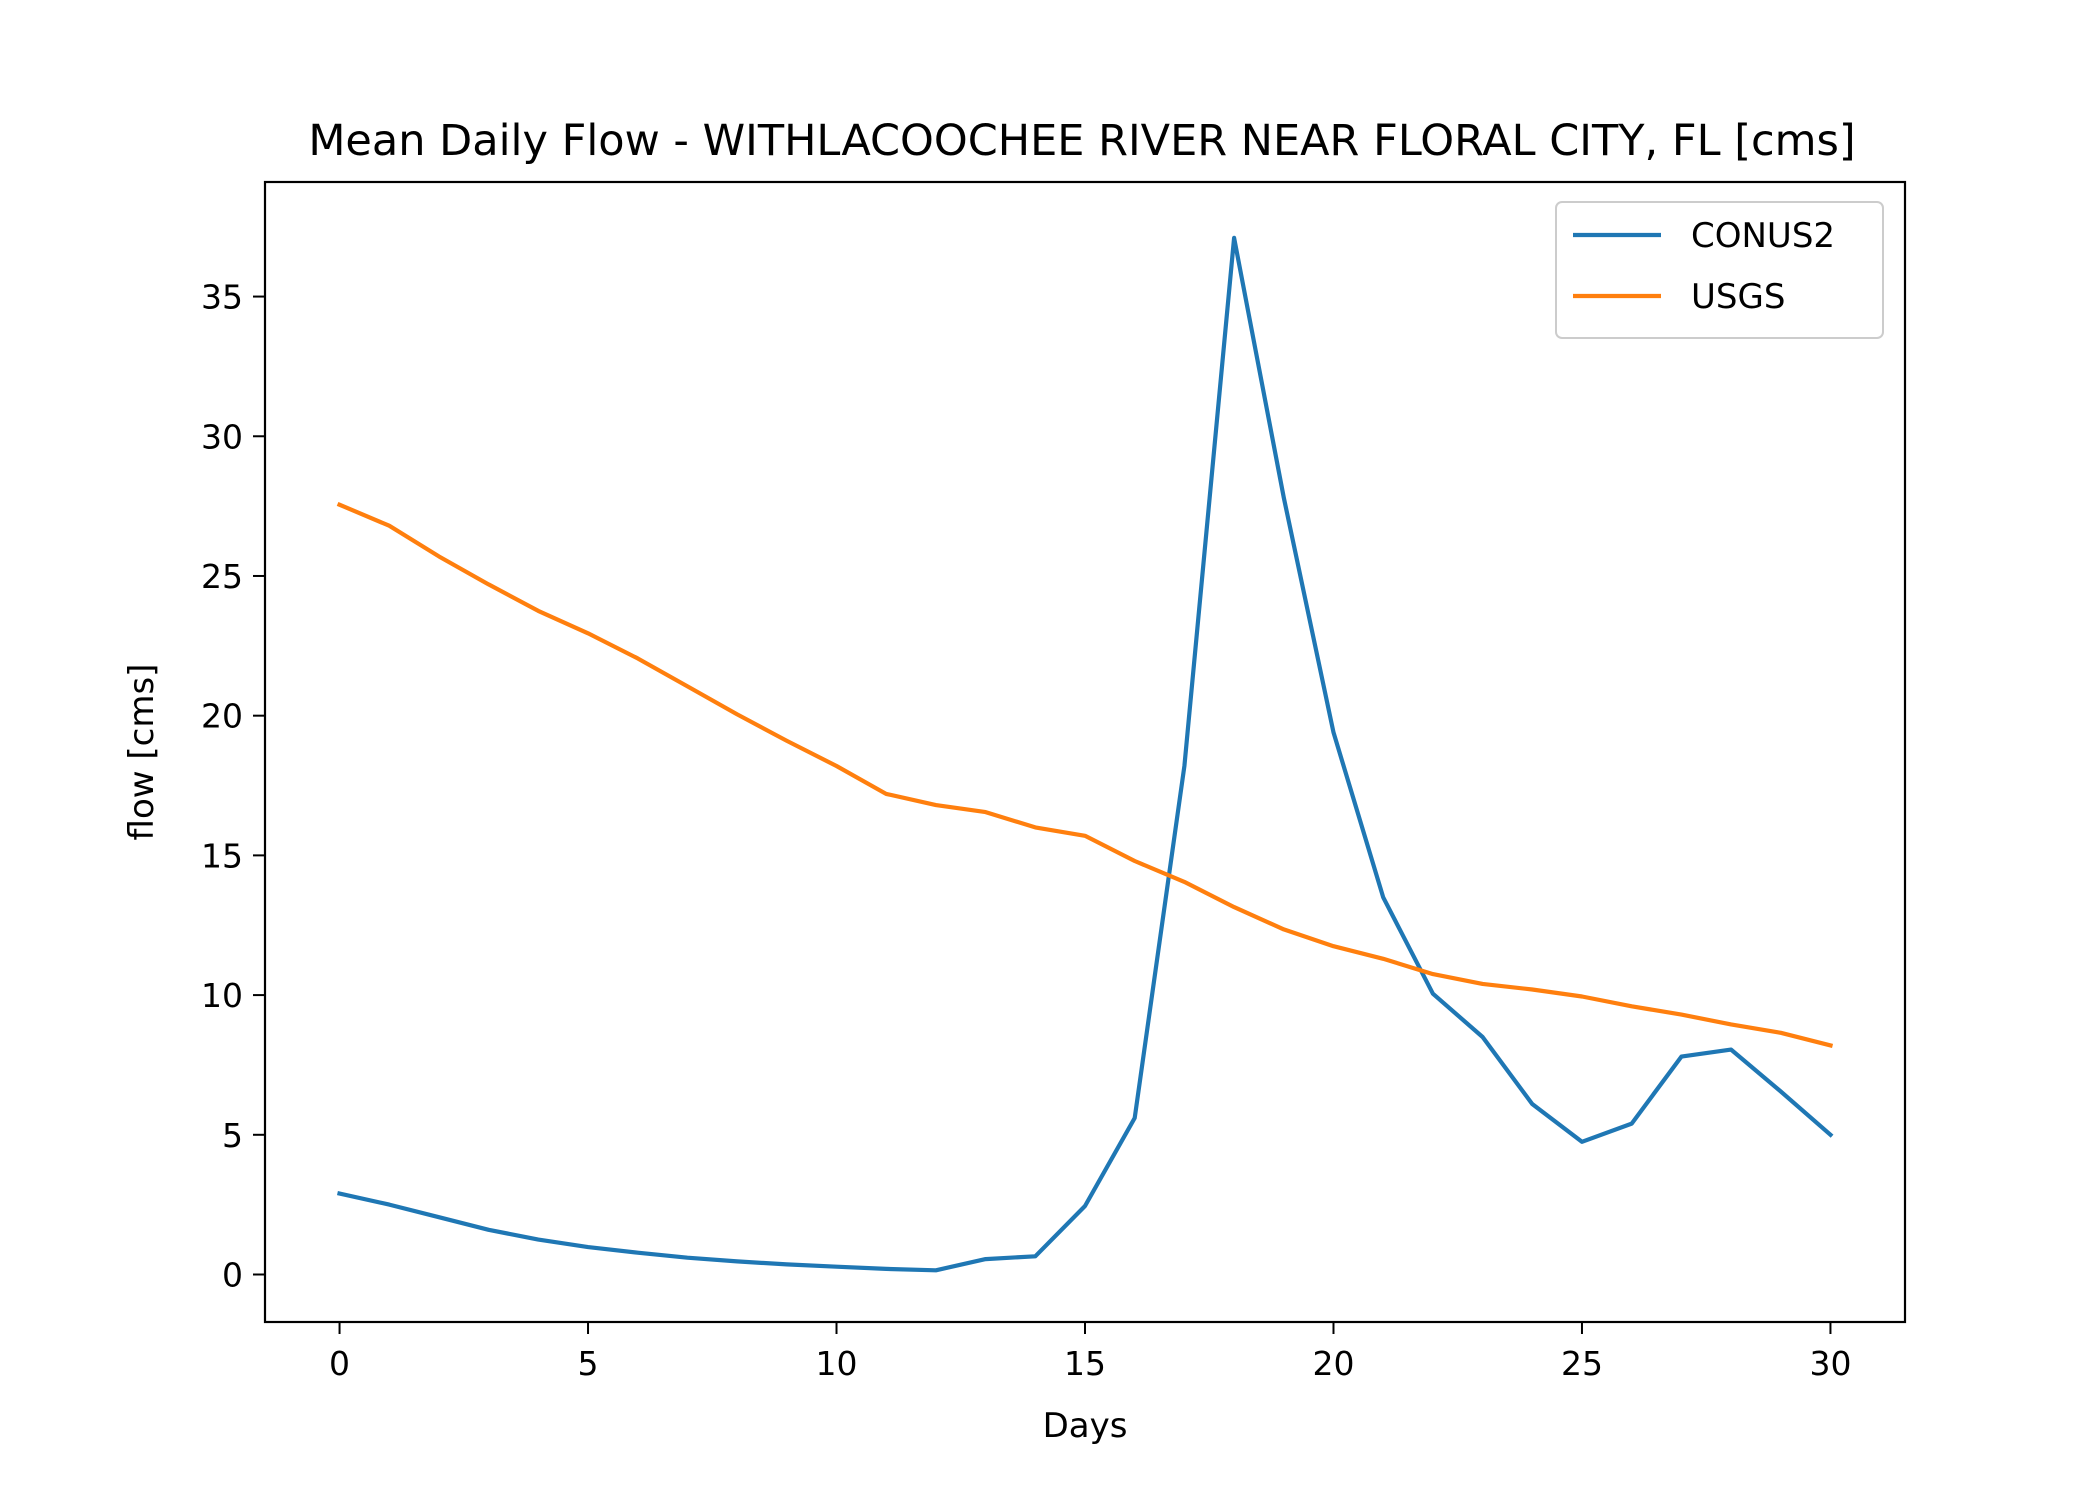 Image resolution: width=2100 pixels, height=1500 pixels. I want to click on x-tick-label: 20, so click(1333, 1363).